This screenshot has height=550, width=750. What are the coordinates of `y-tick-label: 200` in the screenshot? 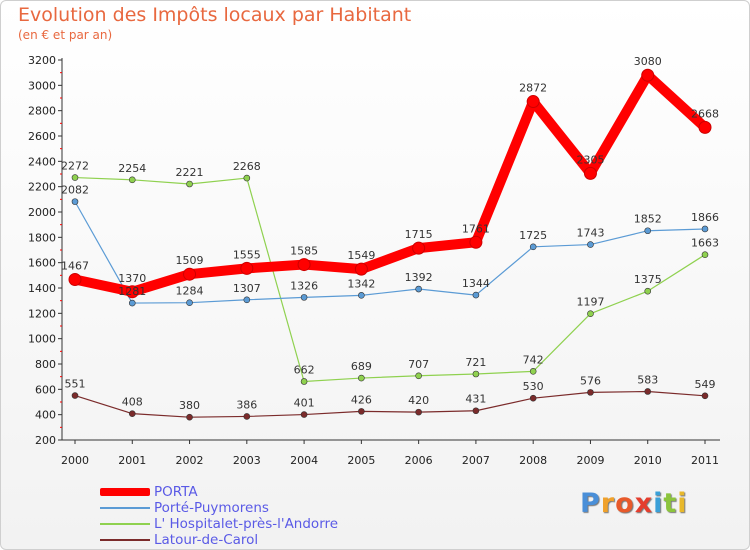 It's located at (45, 440).